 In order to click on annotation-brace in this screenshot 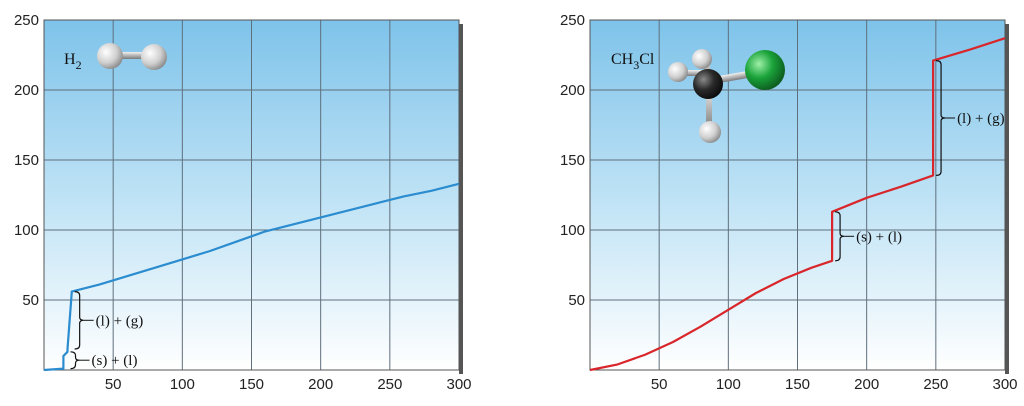, I will do `click(840, 236)`.